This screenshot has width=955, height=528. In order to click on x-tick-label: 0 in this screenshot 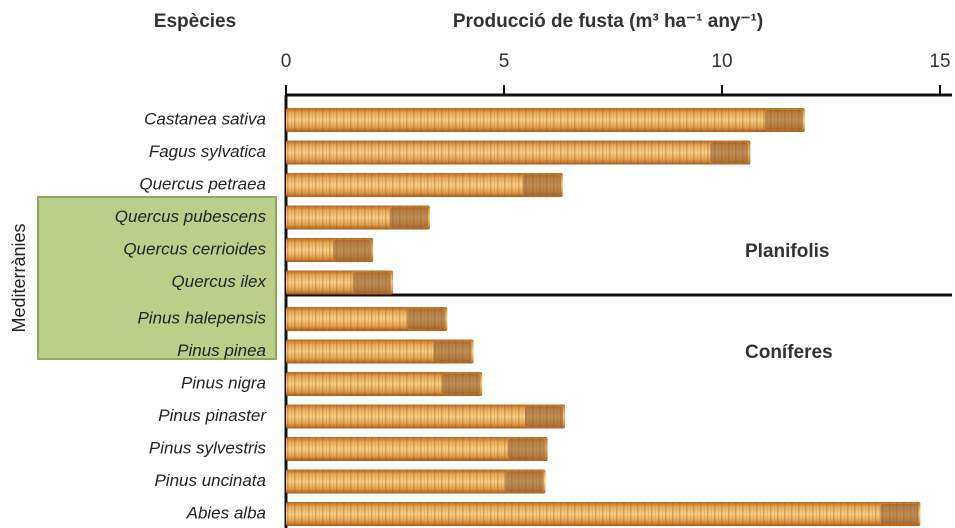, I will do `click(286, 61)`.